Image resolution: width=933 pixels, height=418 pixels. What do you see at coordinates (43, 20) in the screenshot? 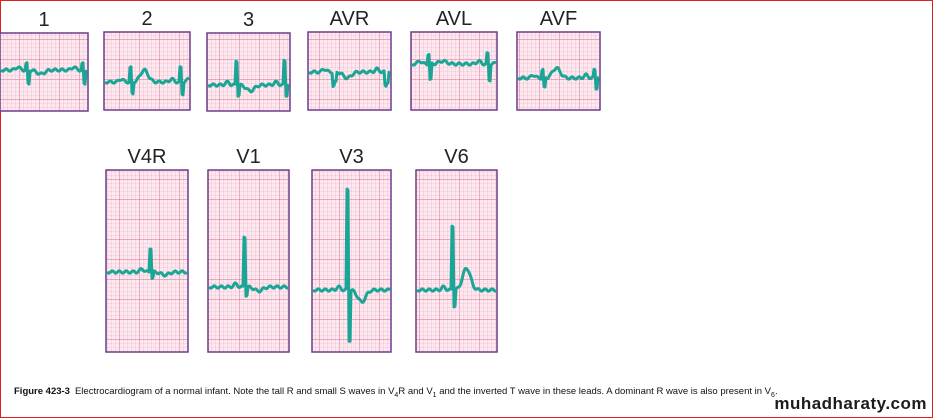
I see `lead-label: 1` at bounding box center [43, 20].